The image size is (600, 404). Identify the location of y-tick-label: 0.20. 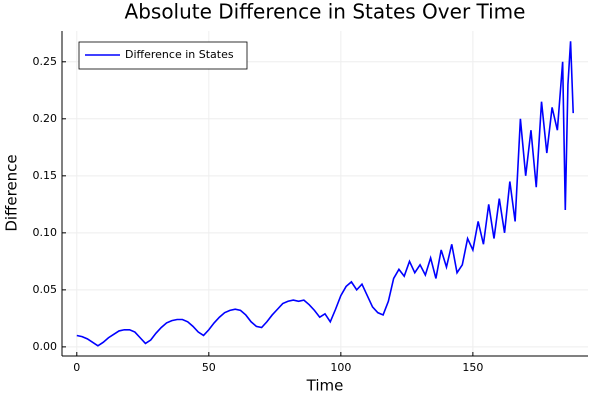
(45, 118).